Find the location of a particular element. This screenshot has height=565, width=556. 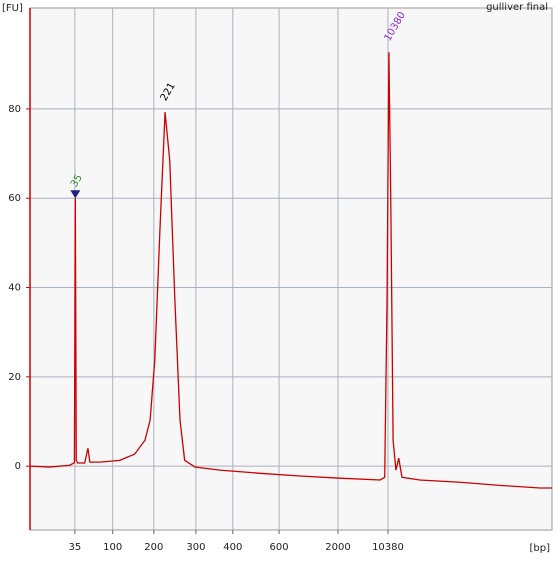

x-tick-label: 2000 is located at coordinates (337, 547).